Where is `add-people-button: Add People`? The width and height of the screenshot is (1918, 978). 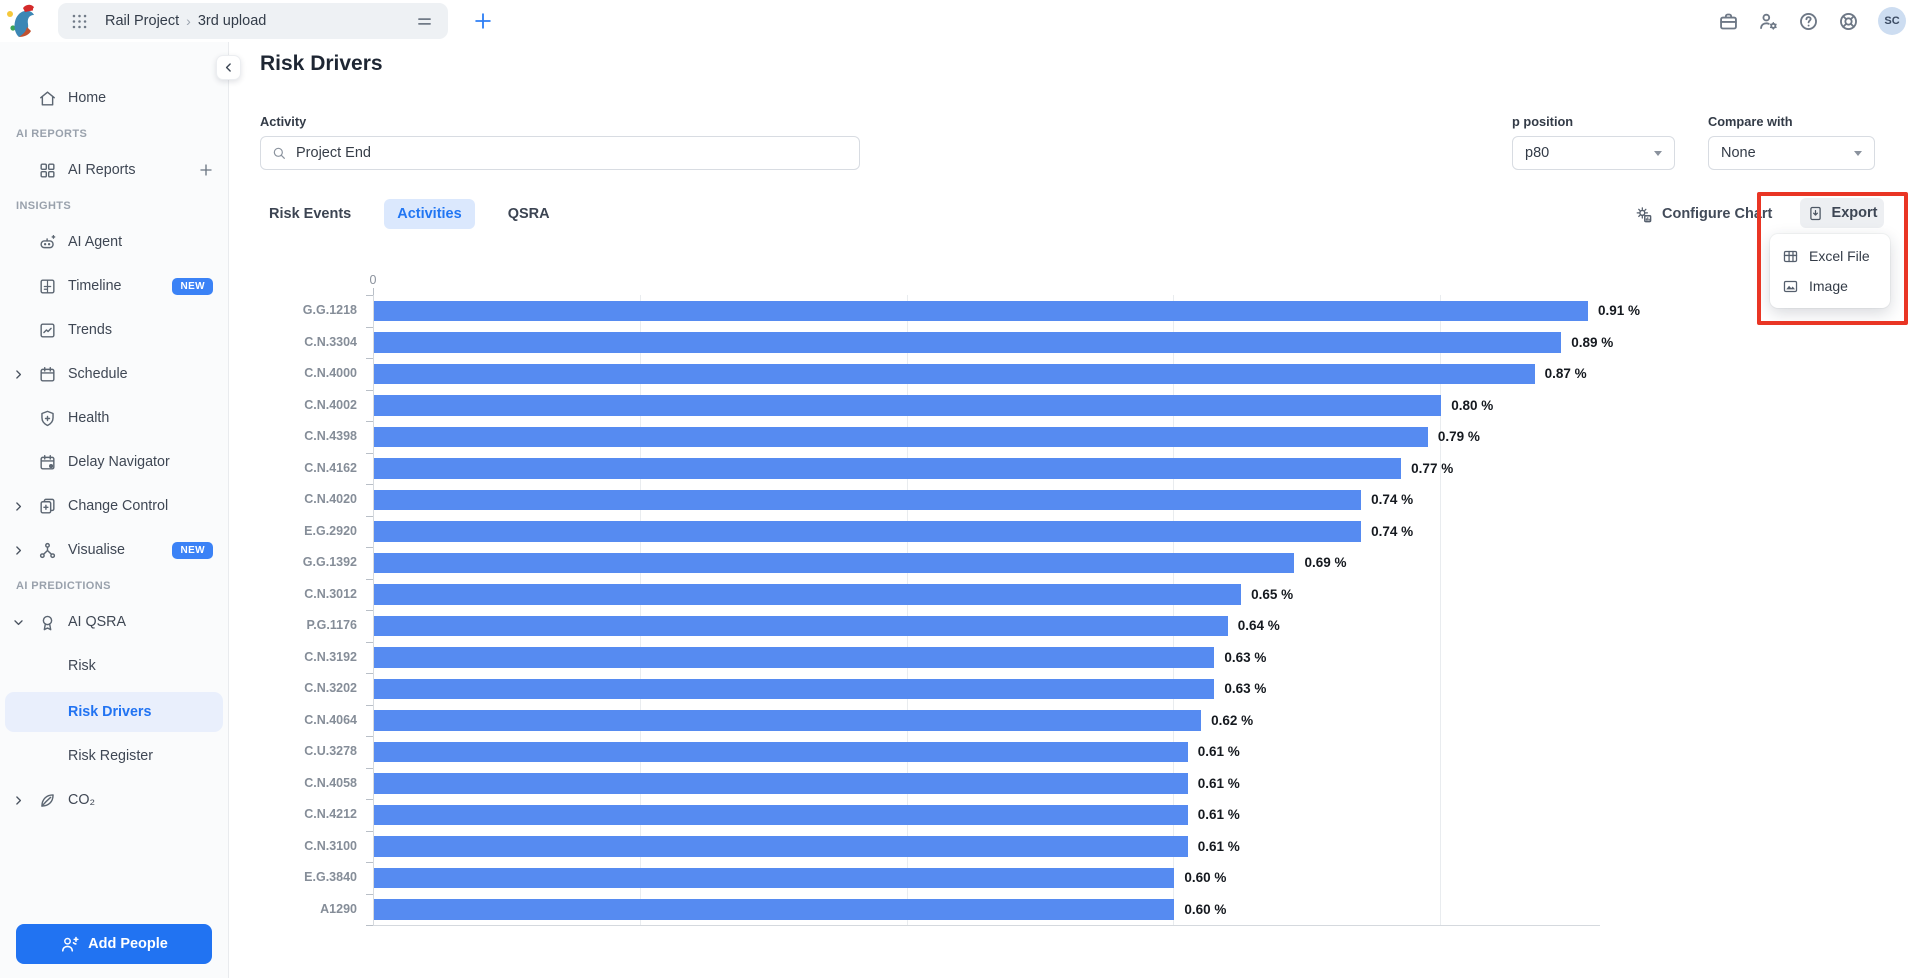 add-people-button: Add People is located at coordinates (114, 944).